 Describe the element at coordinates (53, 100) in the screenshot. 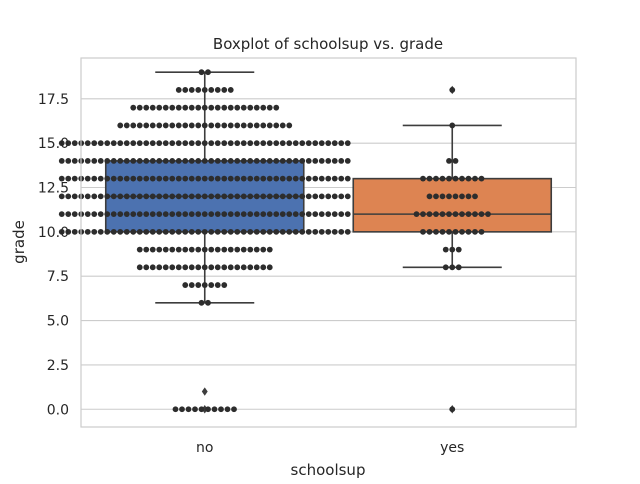

I see `y-tick-label: 17.5` at that location.